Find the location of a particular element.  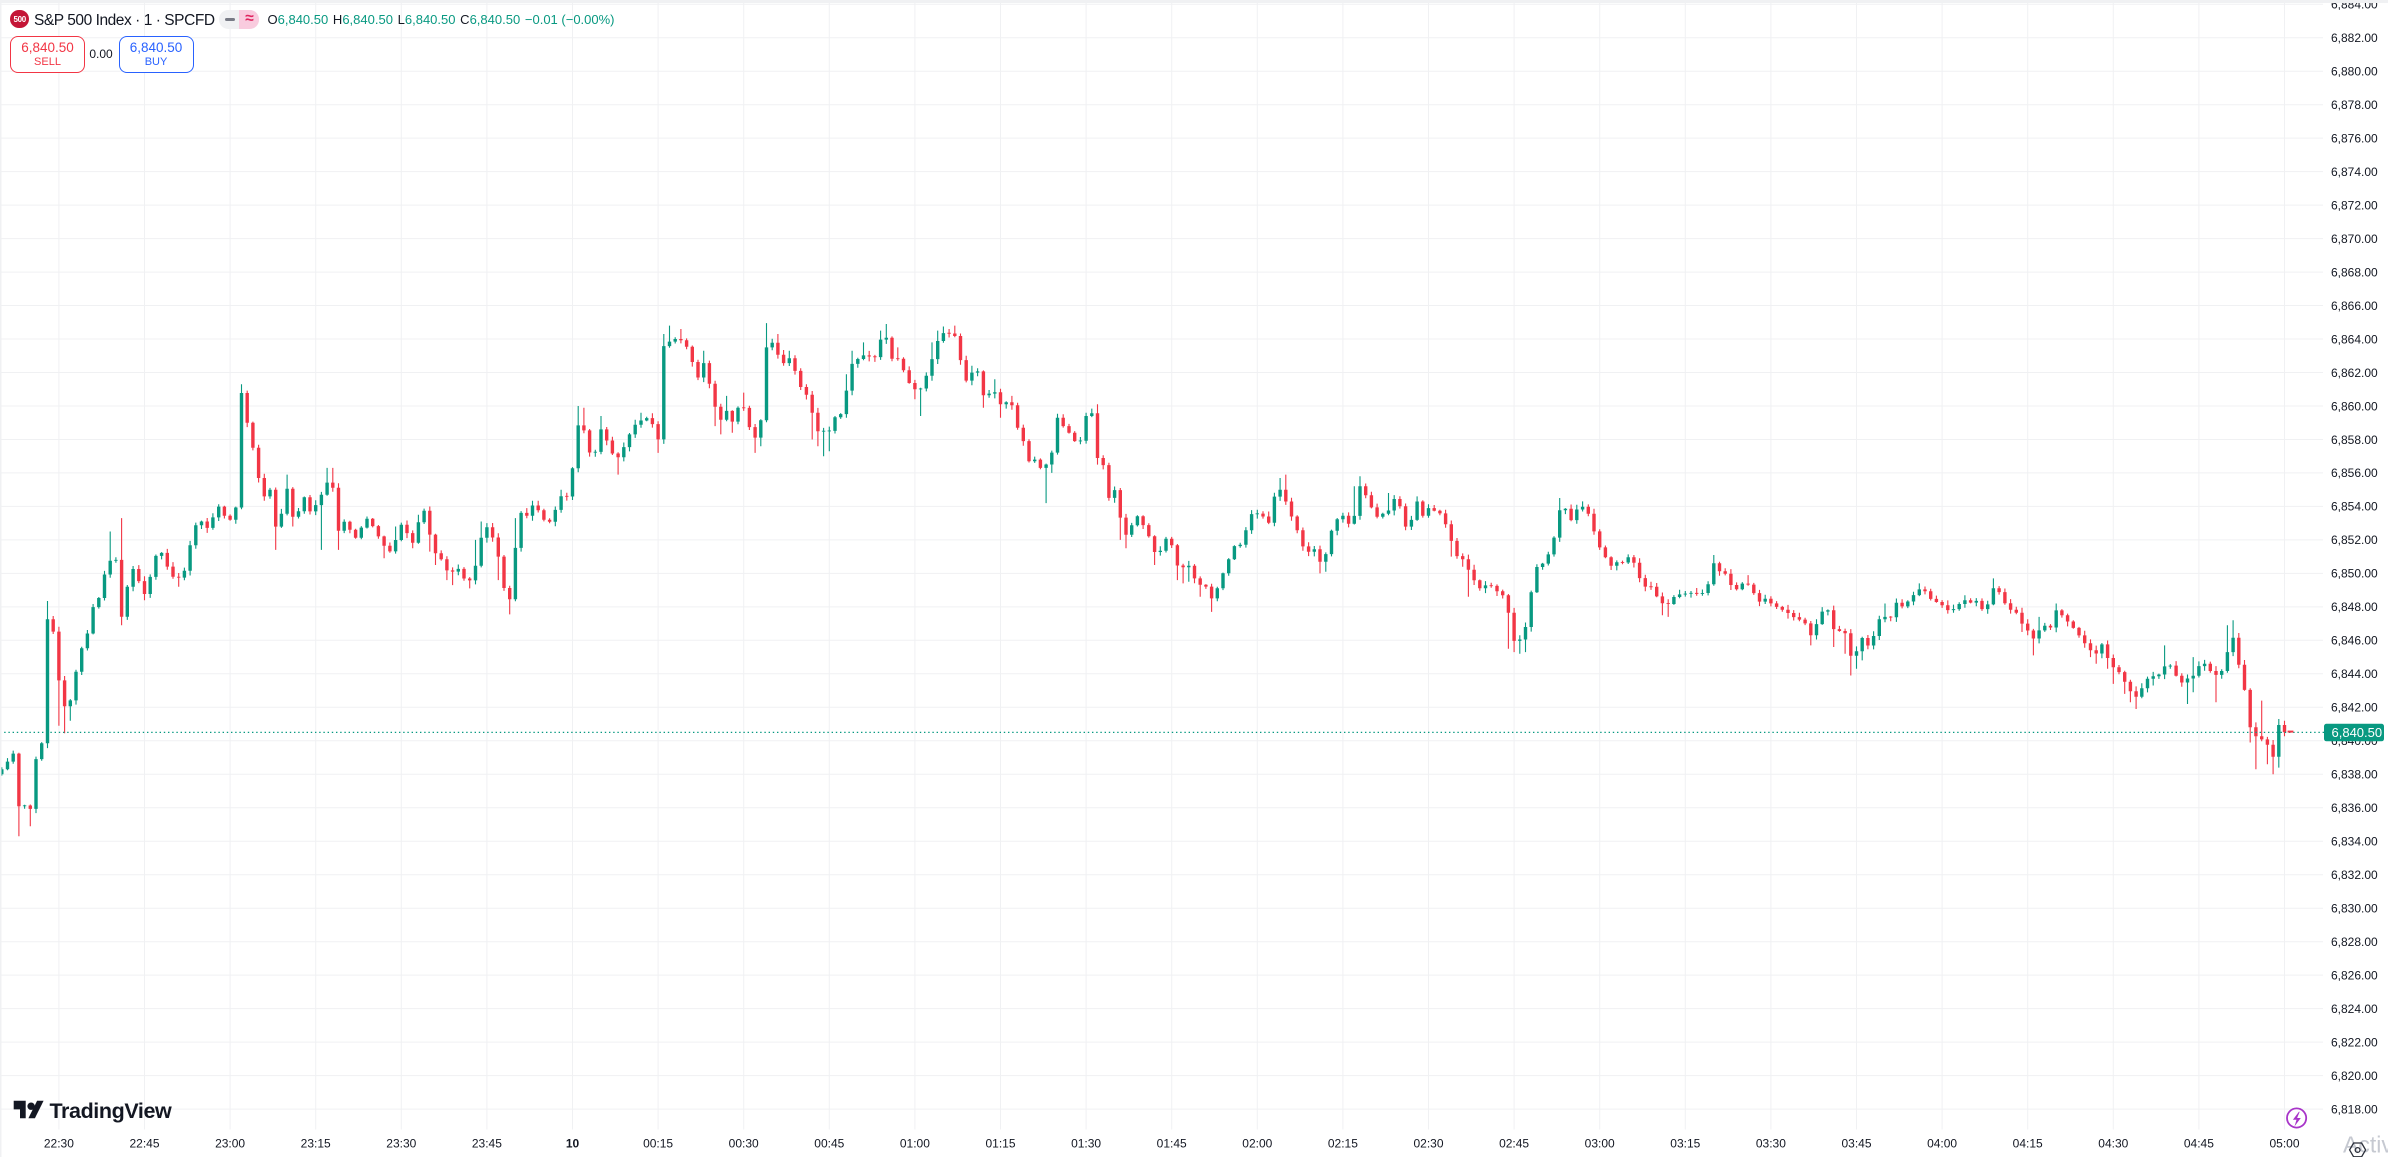

svg-text: 6,818.00 is located at coordinates (2354, 1109).